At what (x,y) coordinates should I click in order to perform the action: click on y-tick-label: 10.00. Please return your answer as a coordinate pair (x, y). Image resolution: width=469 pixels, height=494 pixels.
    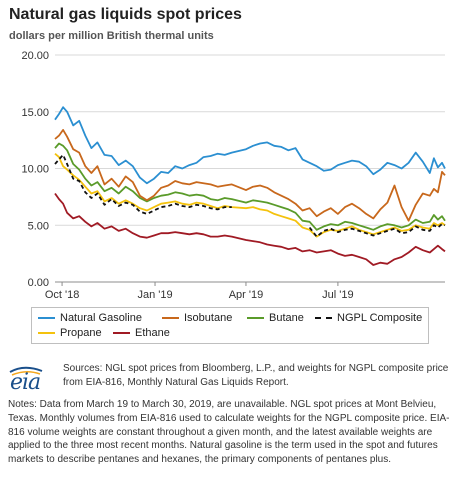
    Looking at the image, I should click on (35, 170).